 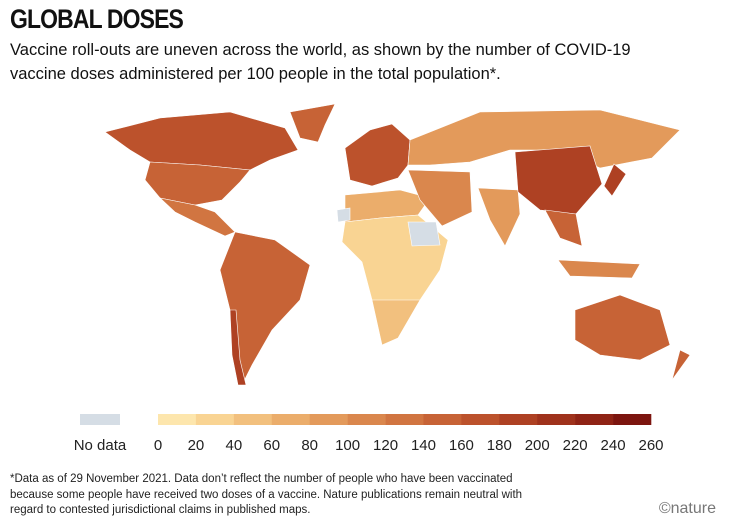 I want to click on chile, so click(x=238, y=347).